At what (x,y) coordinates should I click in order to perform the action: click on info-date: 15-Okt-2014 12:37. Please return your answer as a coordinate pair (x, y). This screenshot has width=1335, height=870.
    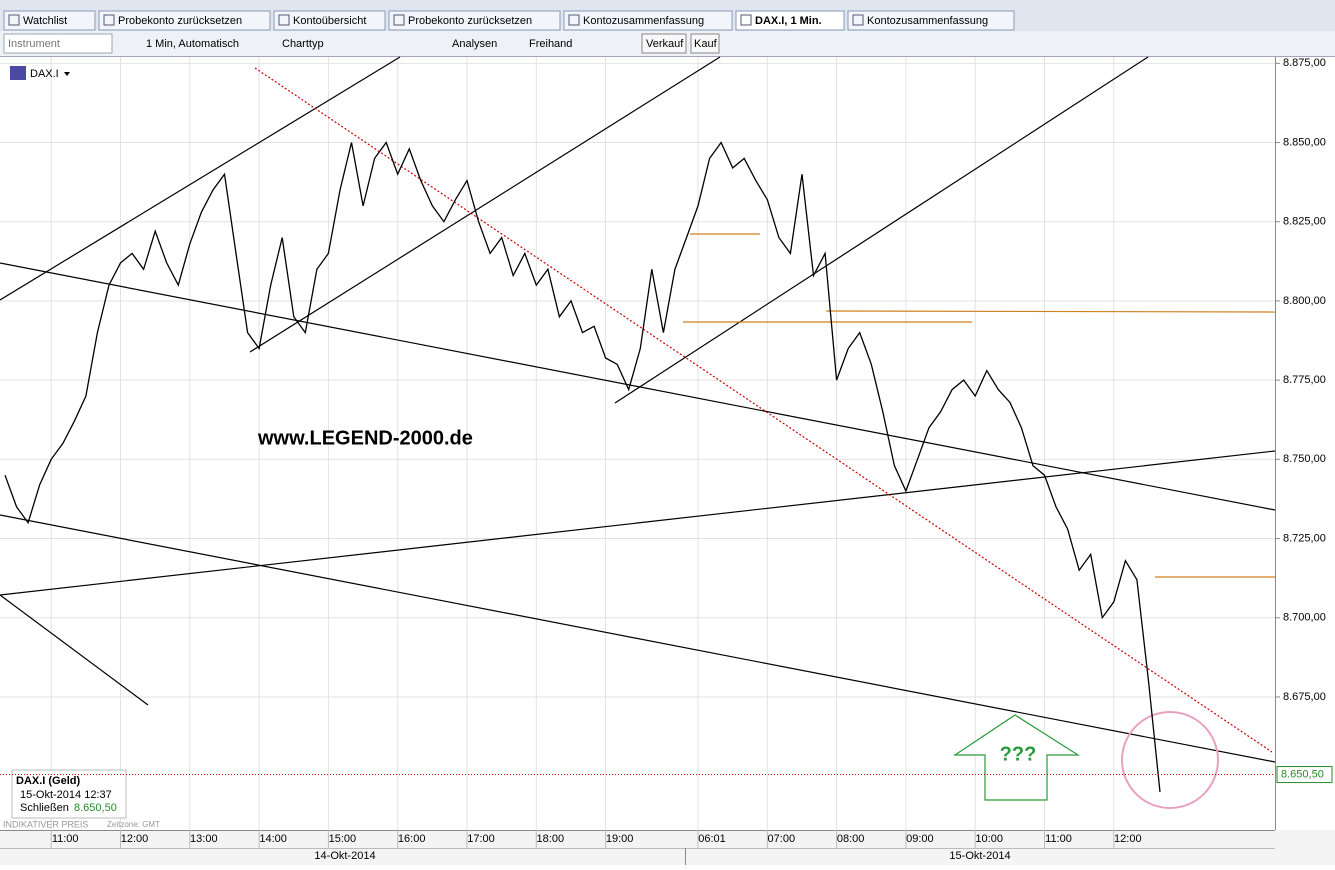
    Looking at the image, I should click on (66, 795).